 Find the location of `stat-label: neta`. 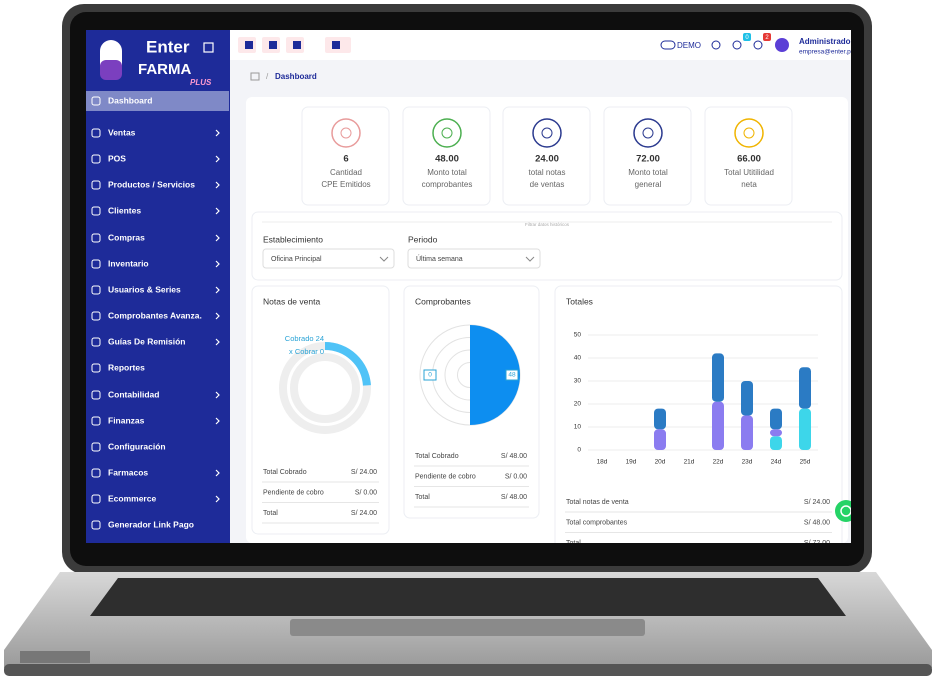

stat-label: neta is located at coordinates (749, 184).